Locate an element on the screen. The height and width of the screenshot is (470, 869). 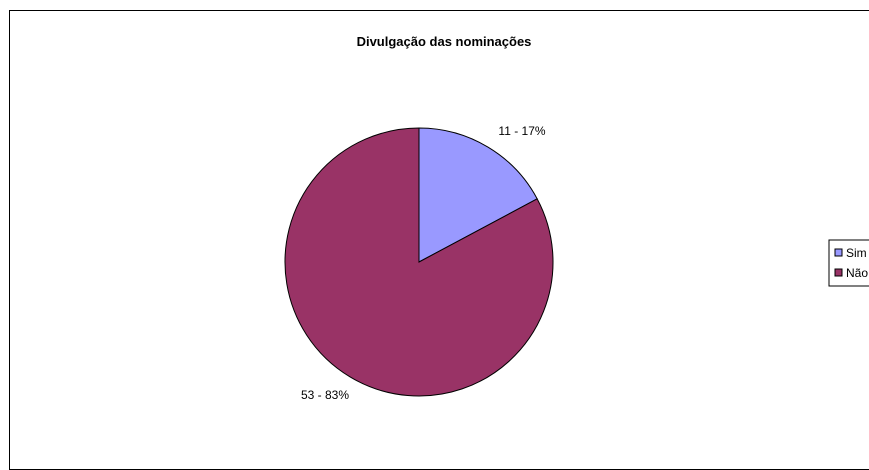
legend-label-1: Não is located at coordinates (857, 273).